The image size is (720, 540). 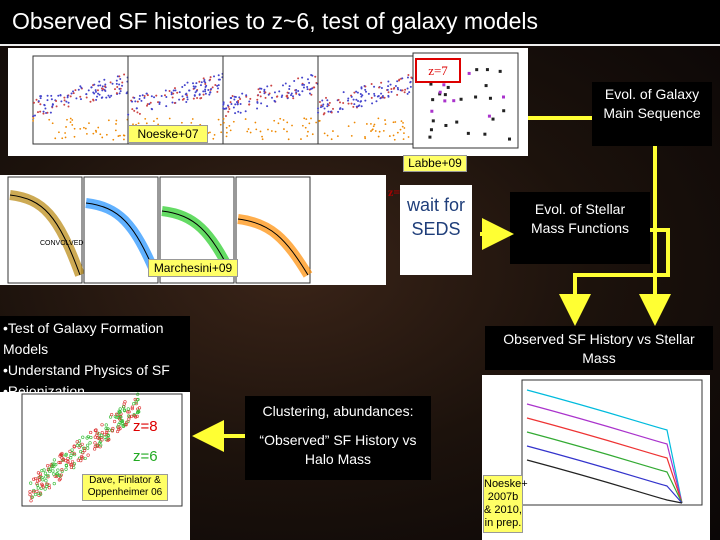 What do you see at coordinates (193, 230) in the screenshot?
I see `middle-image: CONVOLVED` at bounding box center [193, 230].